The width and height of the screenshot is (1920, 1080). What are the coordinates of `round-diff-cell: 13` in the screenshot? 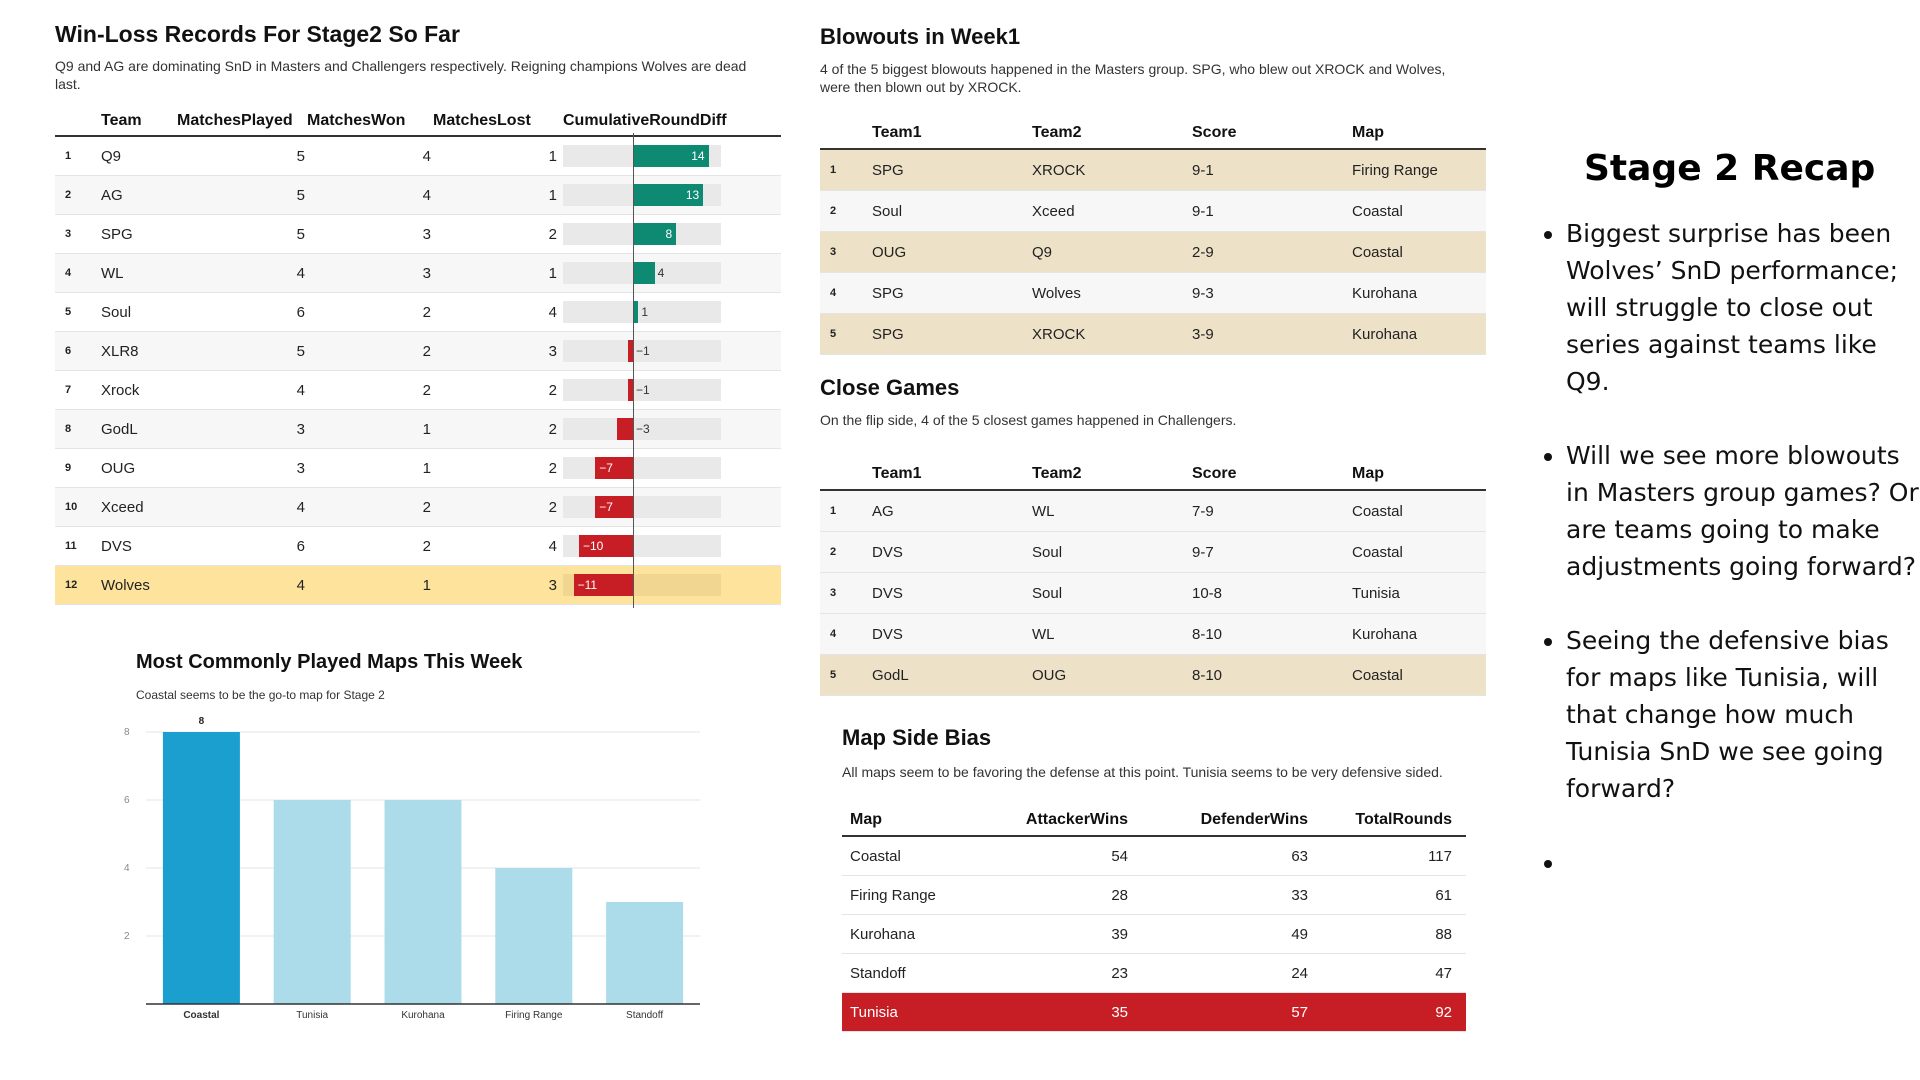 It's located at (670, 195).